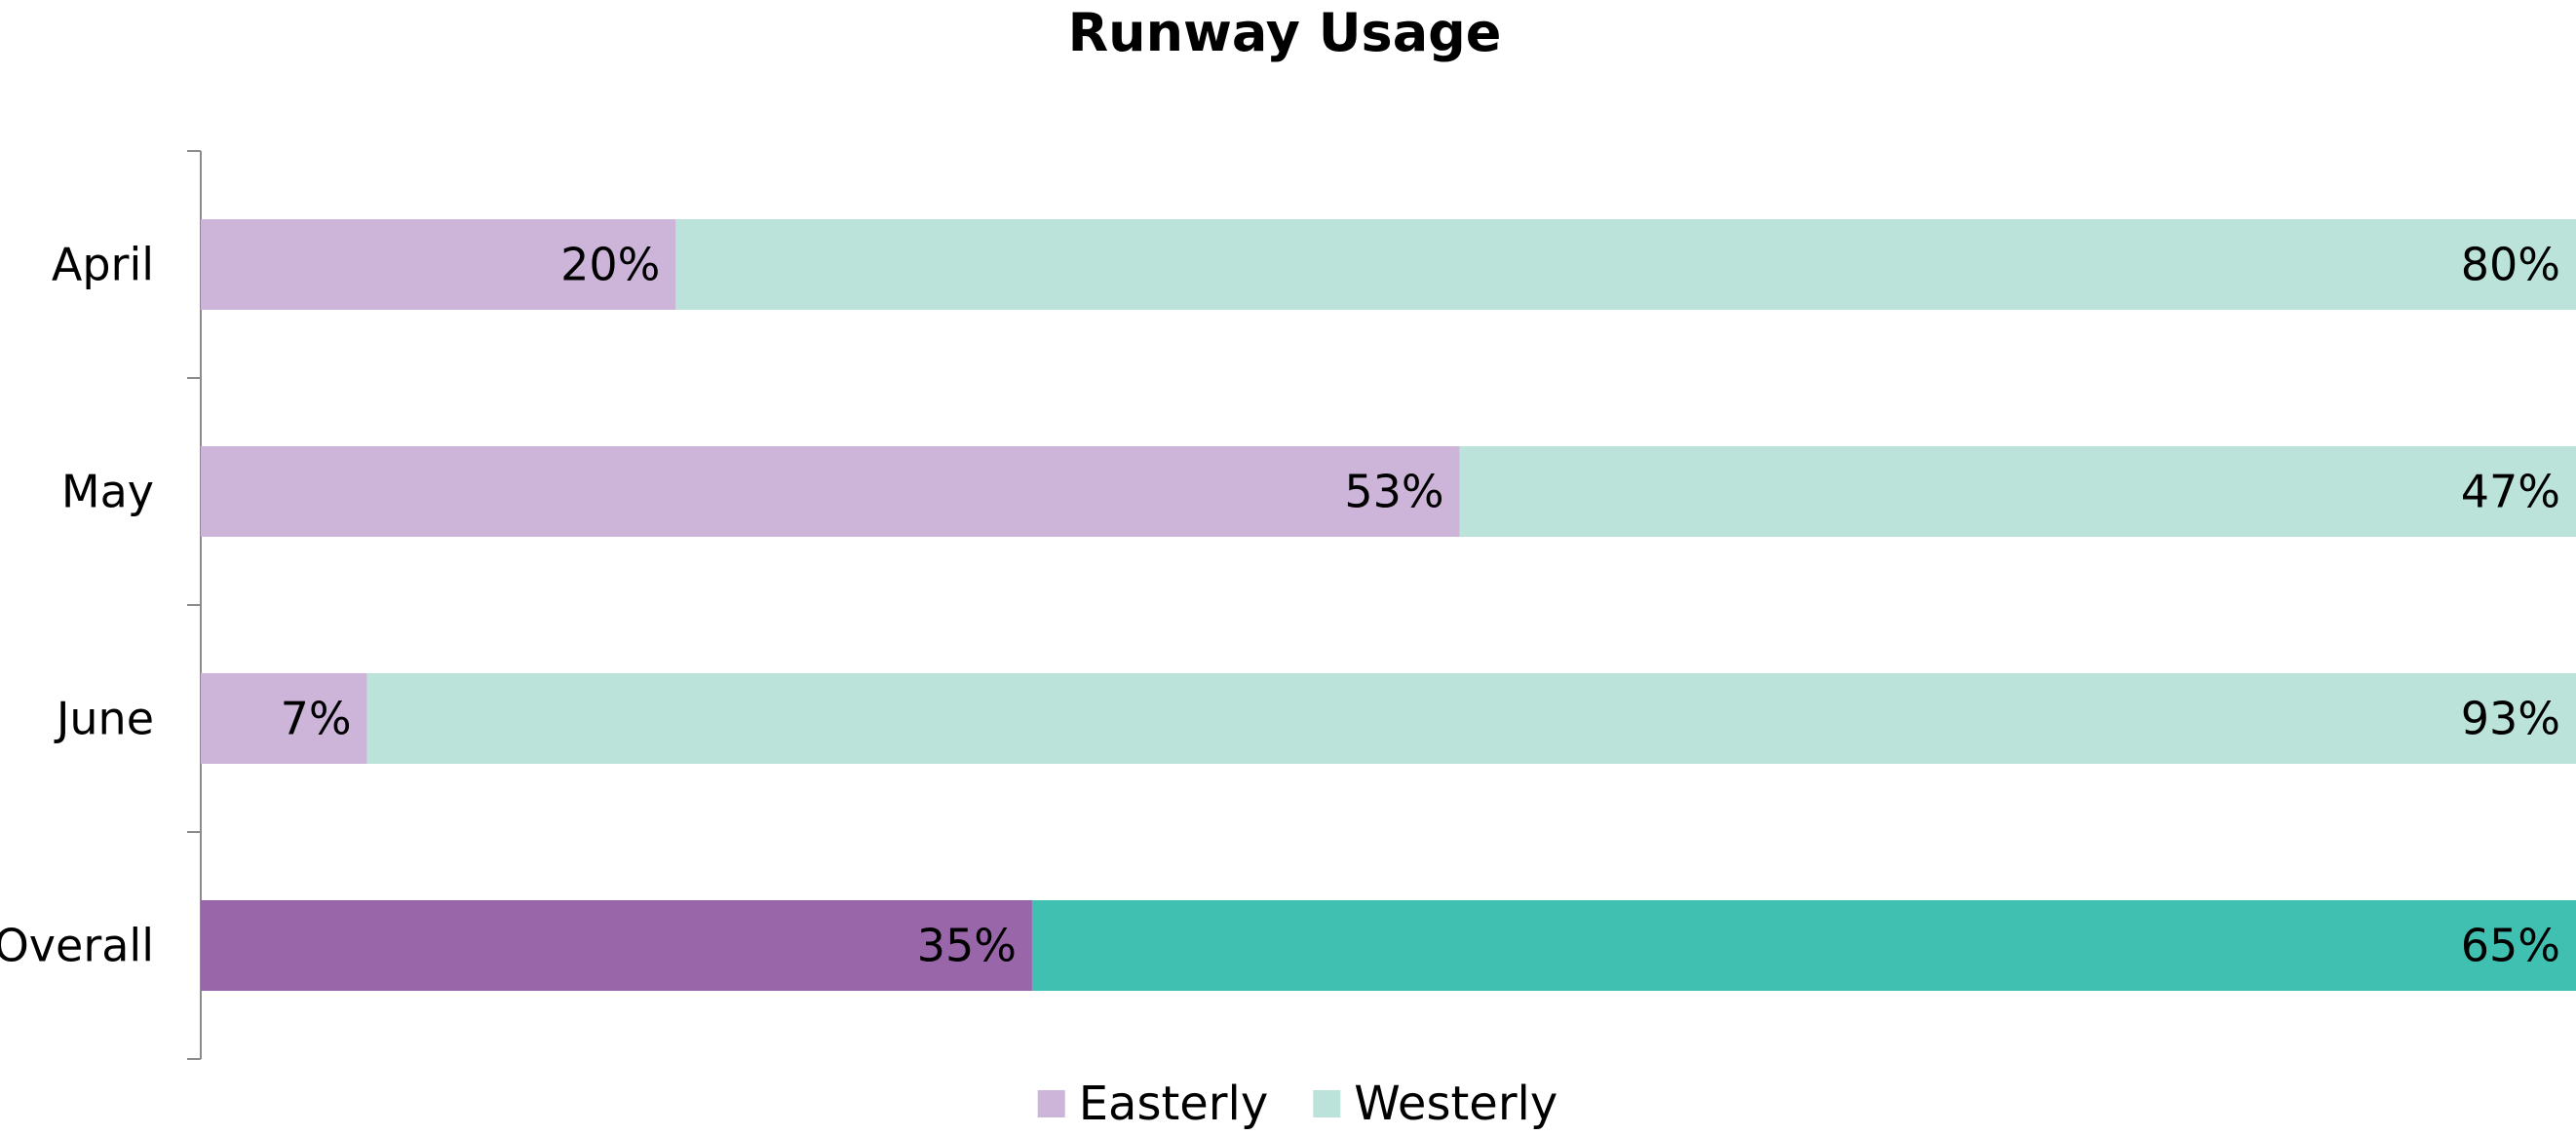 Image resolution: width=2576 pixels, height=1135 pixels. I want to click on category-label-april: April, so click(103, 265).